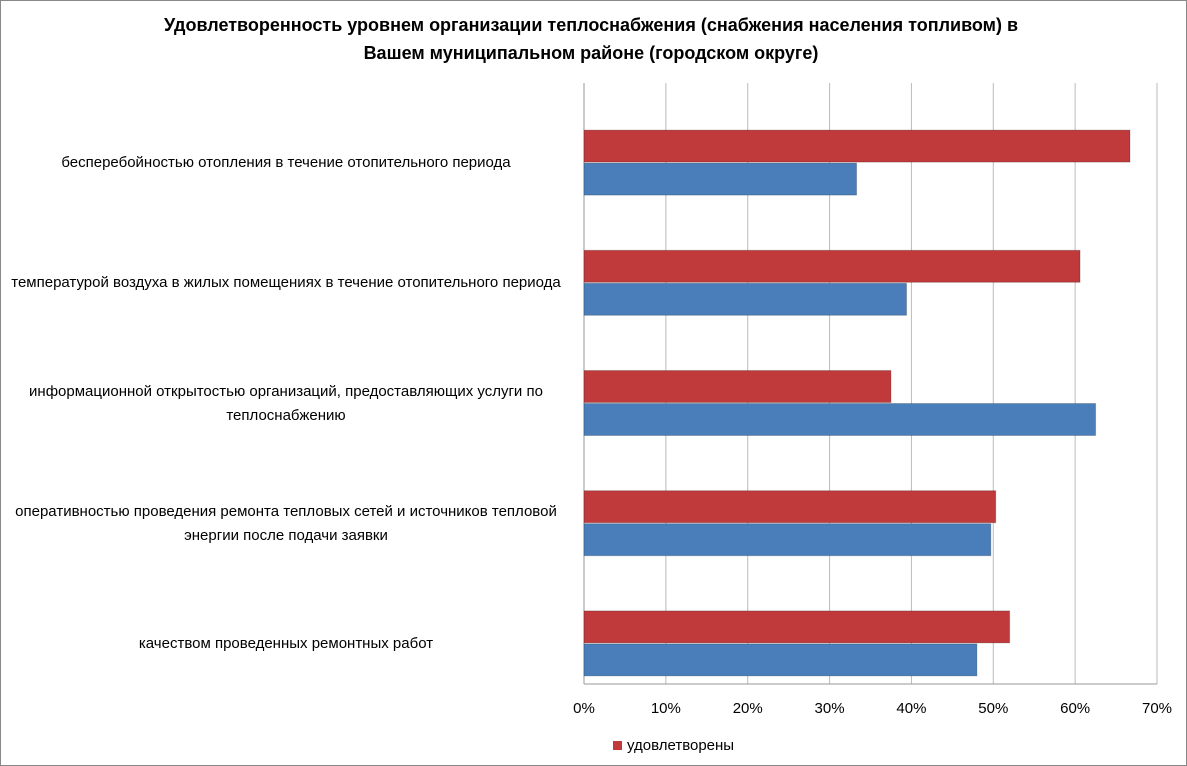 The height and width of the screenshot is (766, 1187). I want to click on legend-label: удовлетворены, so click(680, 745).